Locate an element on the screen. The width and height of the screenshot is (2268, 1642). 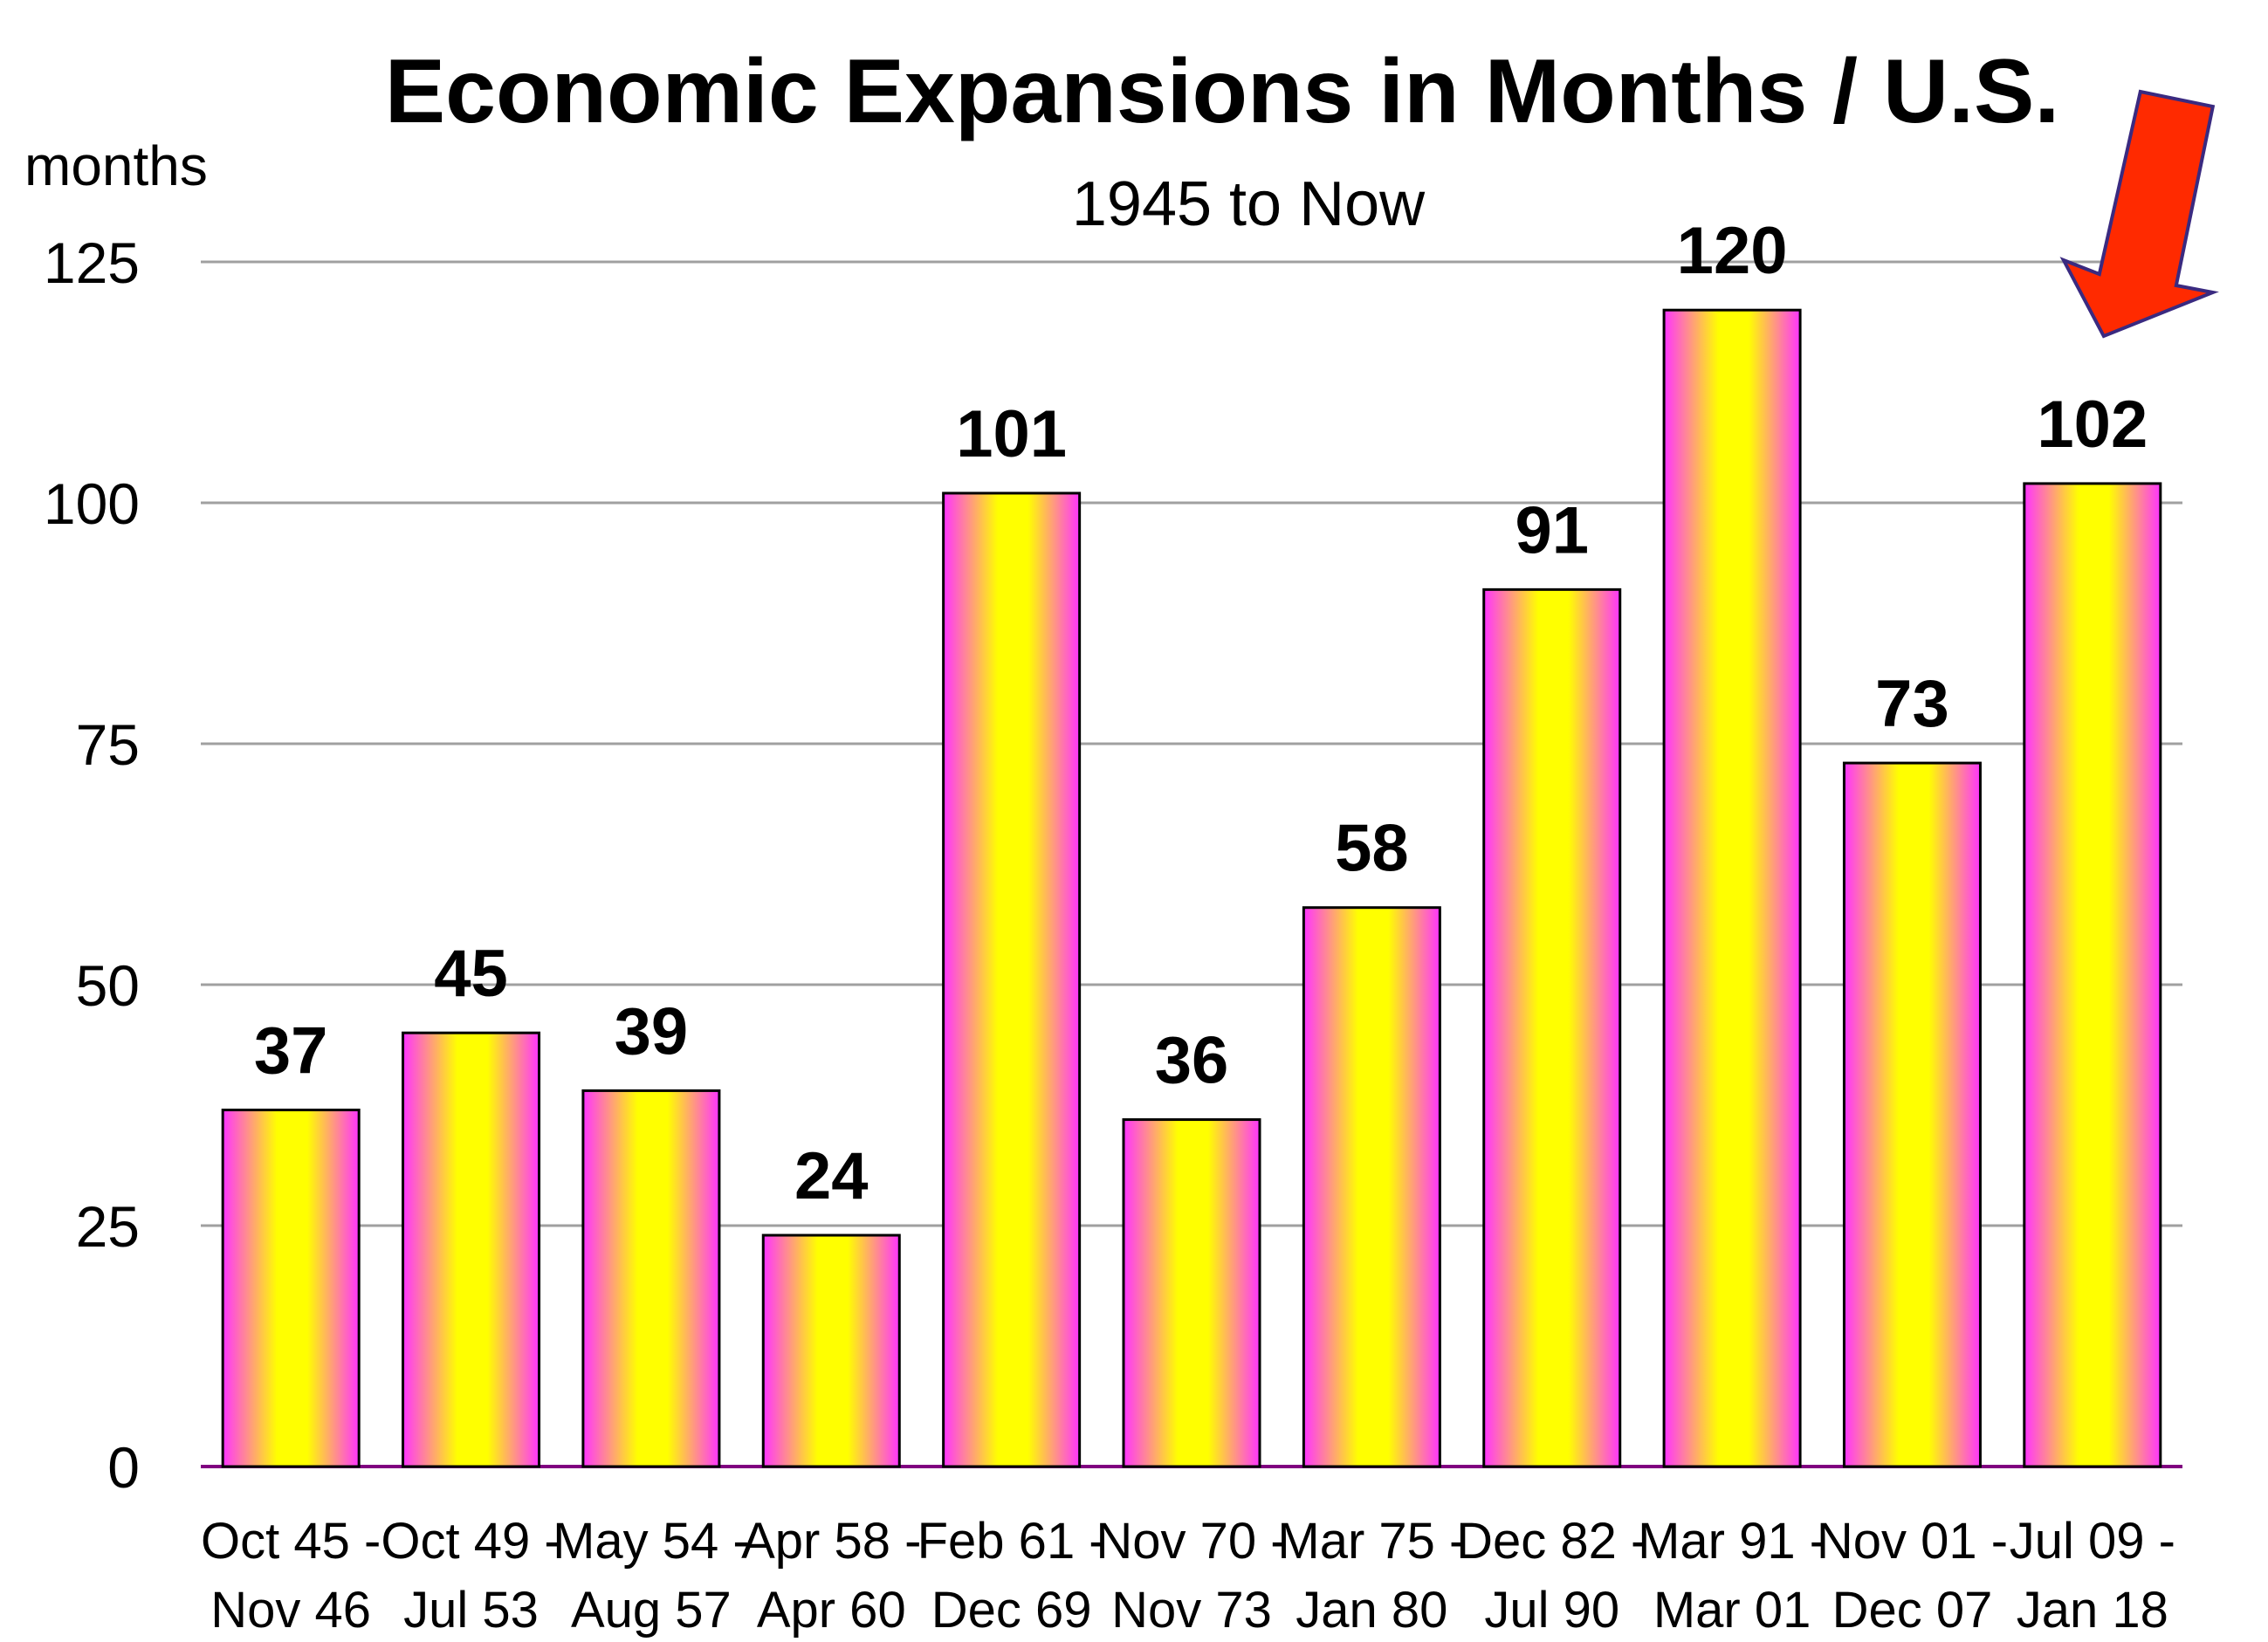
x-tick-label: Nov 73 is located at coordinates (1192, 1611).